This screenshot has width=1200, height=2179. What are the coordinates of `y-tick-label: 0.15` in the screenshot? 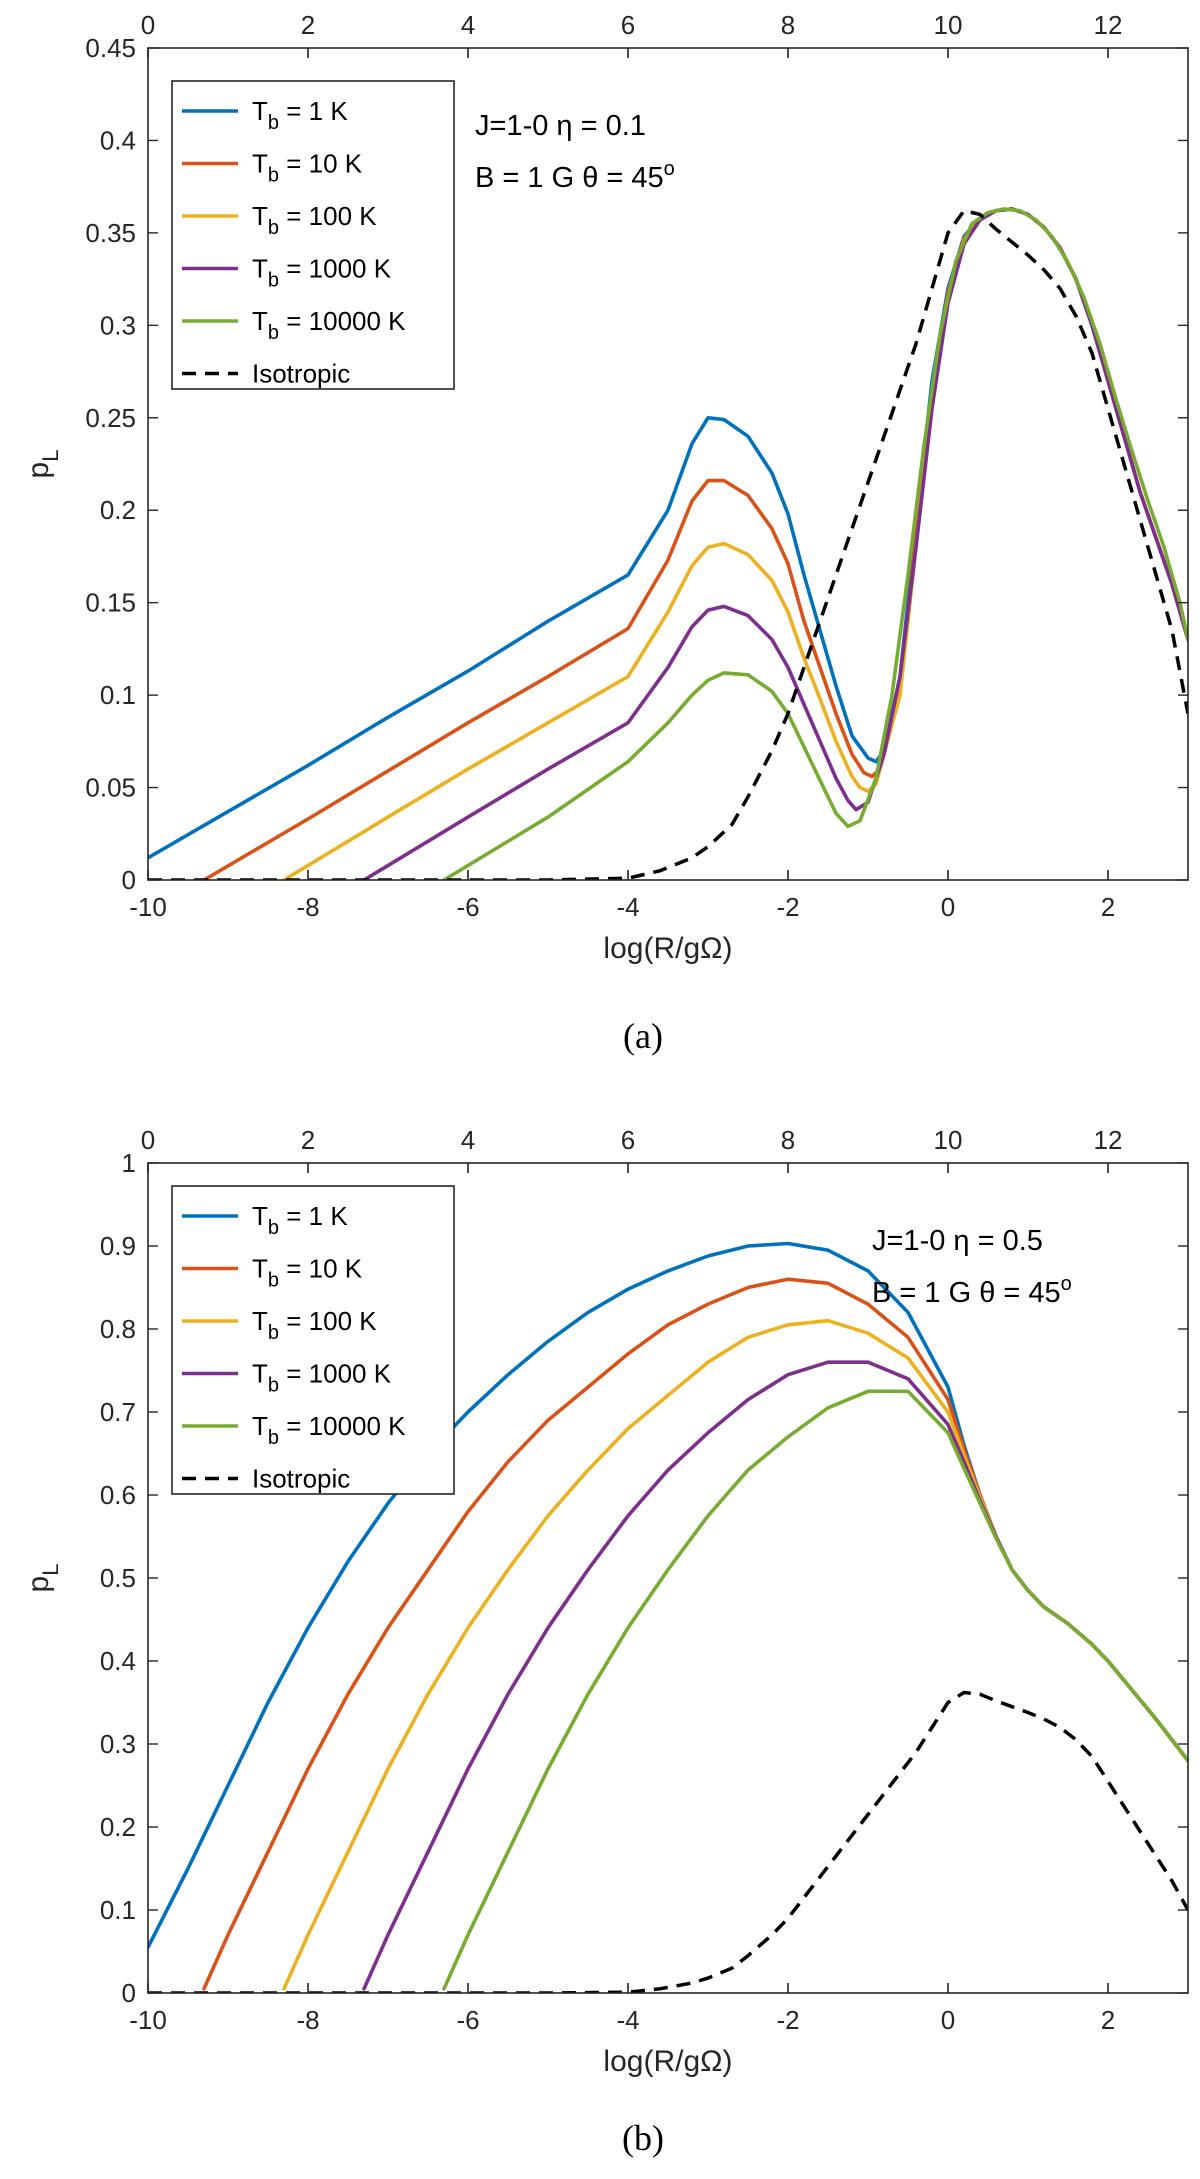 It's located at (110, 603).